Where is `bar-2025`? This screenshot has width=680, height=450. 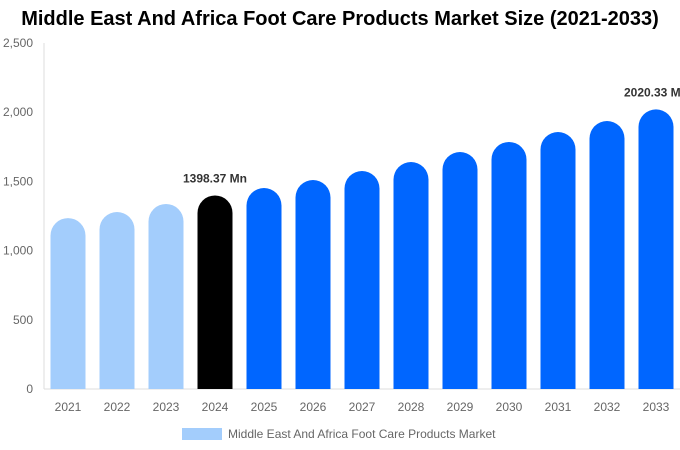
bar-2025 is located at coordinates (264, 288).